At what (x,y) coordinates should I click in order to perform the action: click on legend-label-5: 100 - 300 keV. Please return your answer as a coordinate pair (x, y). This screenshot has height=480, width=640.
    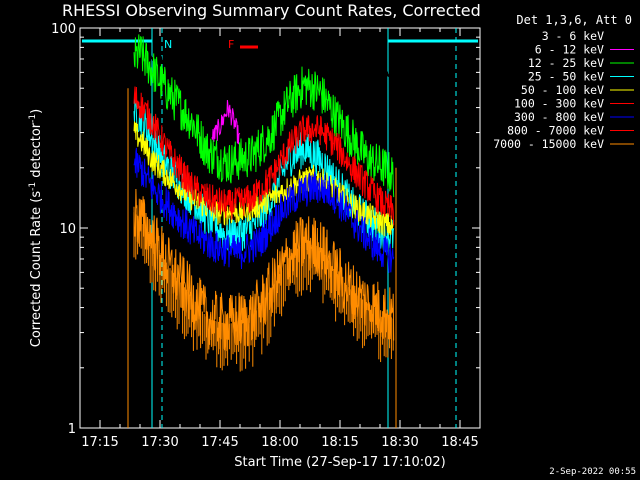
    Looking at the image, I should click on (559, 104).